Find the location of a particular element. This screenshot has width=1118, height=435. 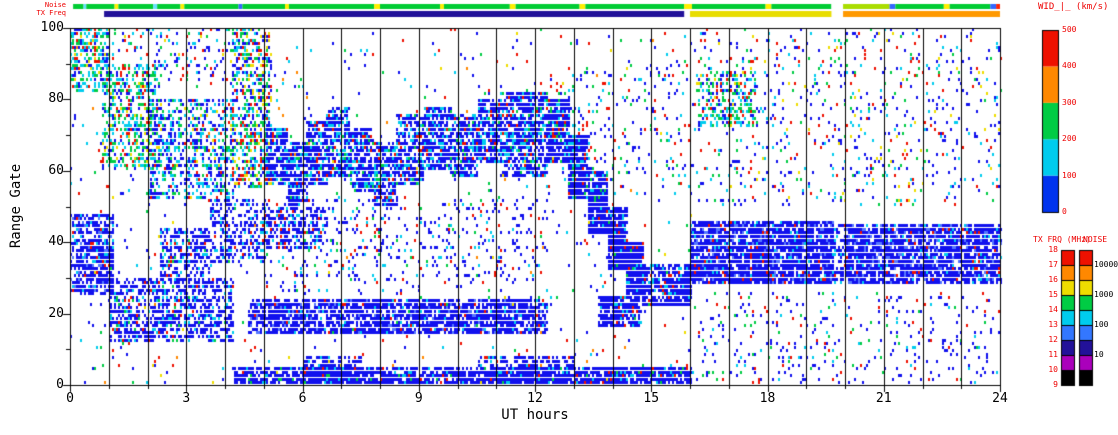

y-tick-label: 20 is located at coordinates (56, 313).